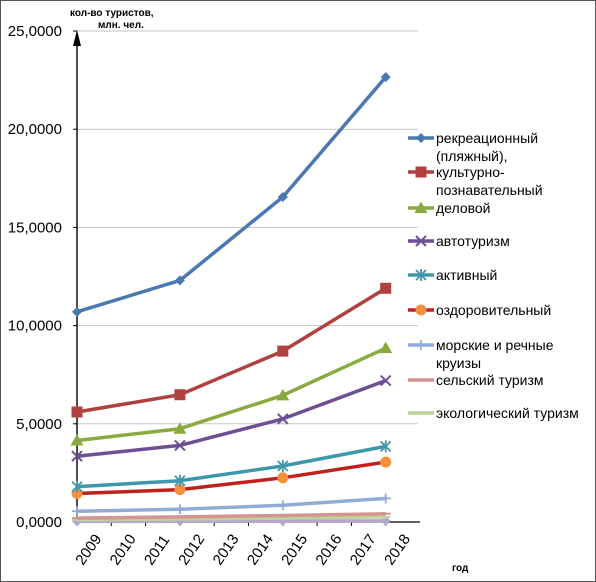  I want to click on legend-item: сельский туризм, so click(476, 380).